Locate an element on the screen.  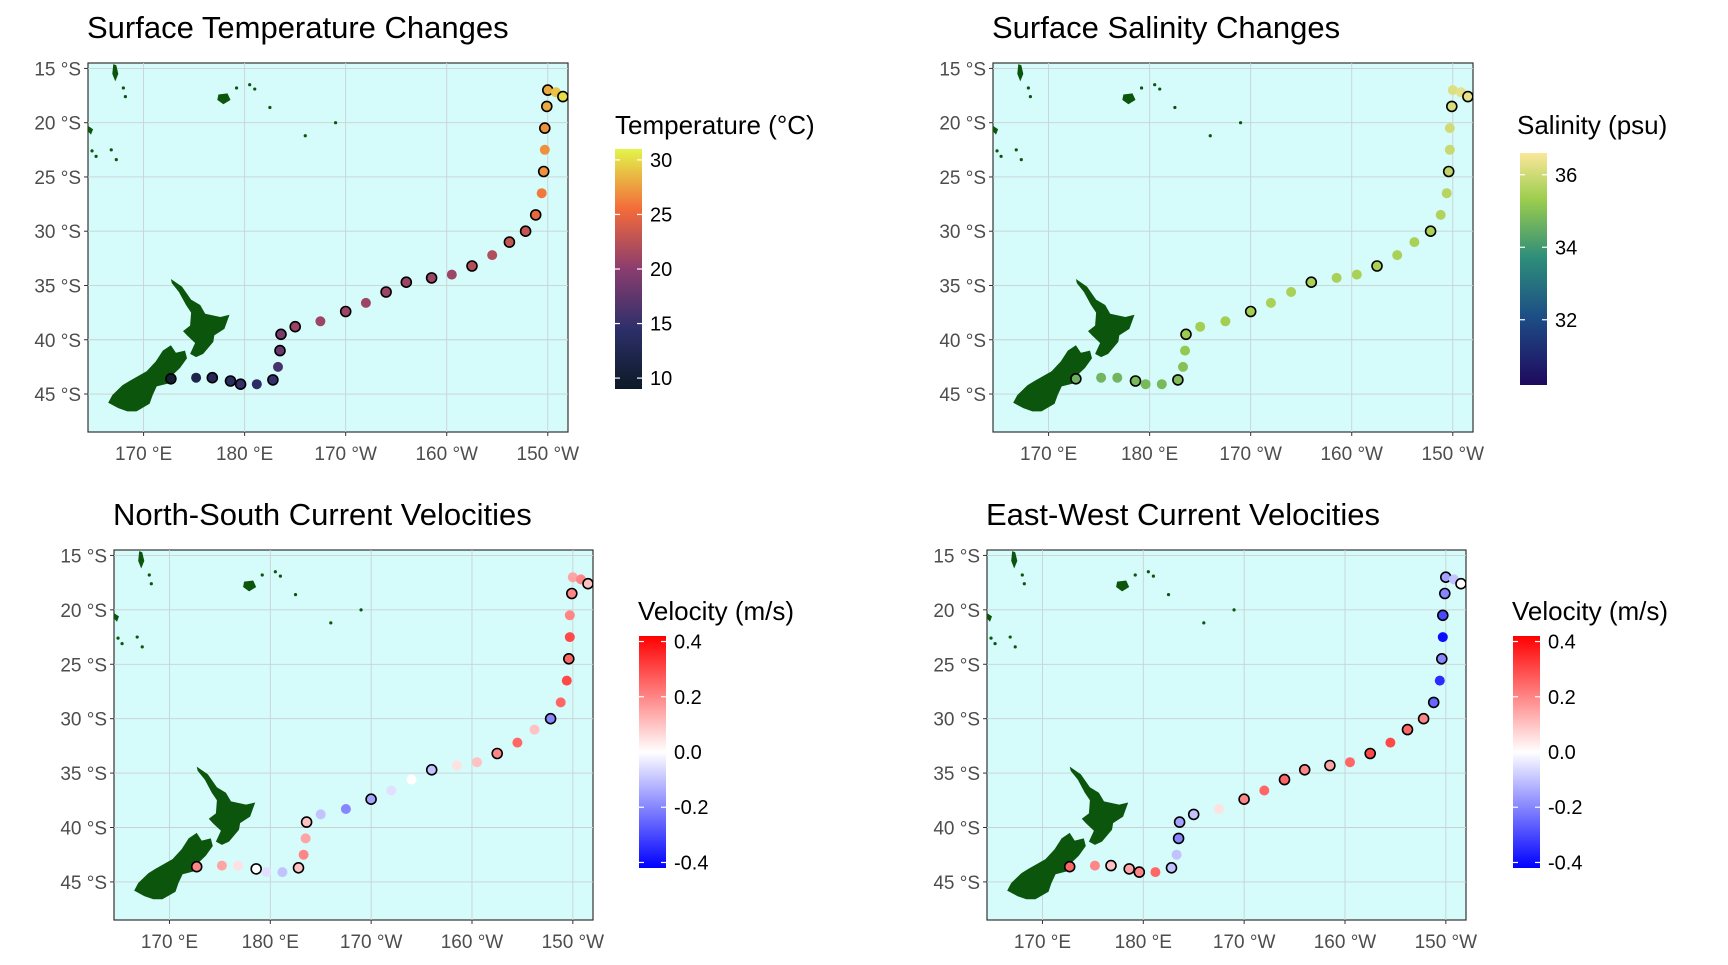
land-vanuatu is located at coordinates (1014, 560).